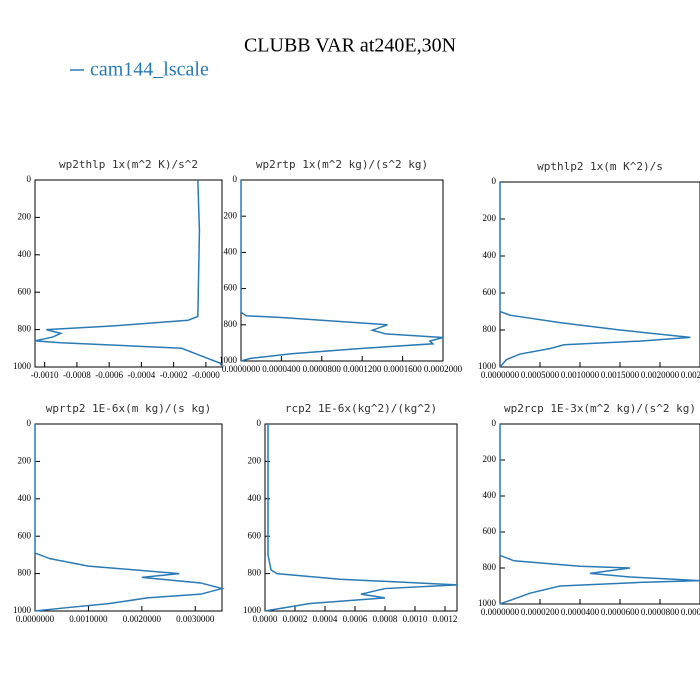 Image resolution: width=700 pixels, height=700 pixels. I want to click on x-tick-label: 0.0000200, so click(540, 612).